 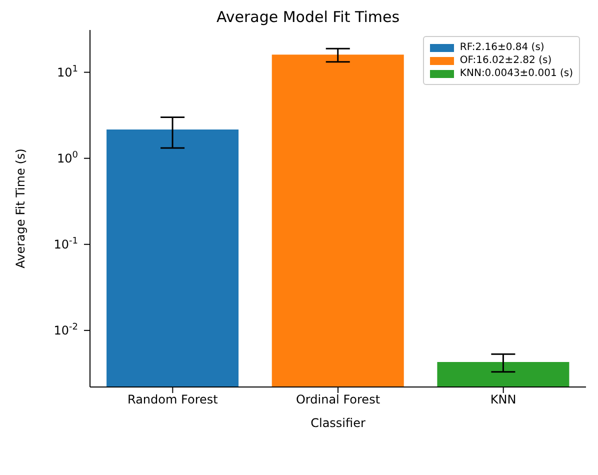 What do you see at coordinates (516, 73) in the screenshot?
I see `legend-label: KNN:0.0043±0.001 (s)` at bounding box center [516, 73].